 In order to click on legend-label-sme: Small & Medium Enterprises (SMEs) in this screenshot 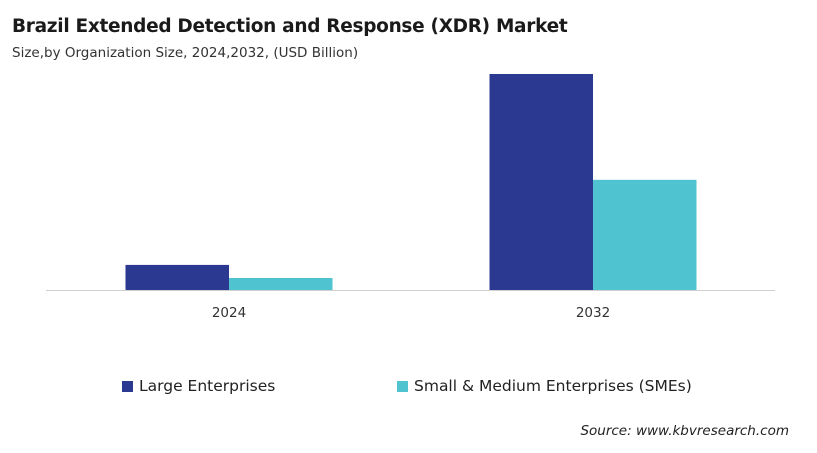, I will do `click(553, 386)`.